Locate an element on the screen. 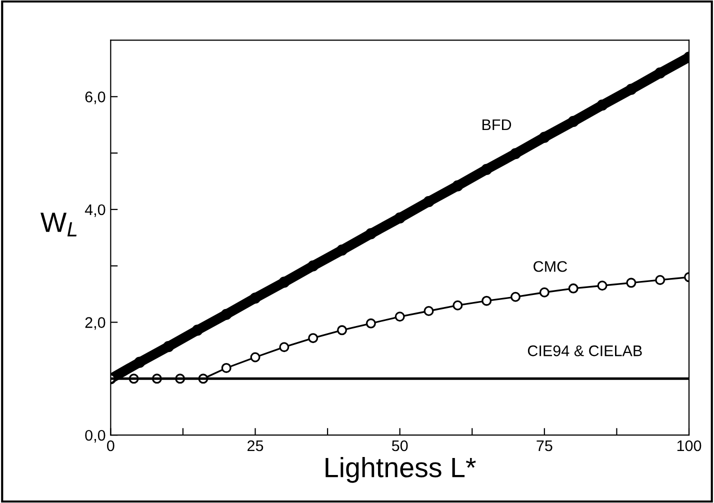 This screenshot has width=714, height=503. y-tick-label: 4,0 is located at coordinates (95, 210).